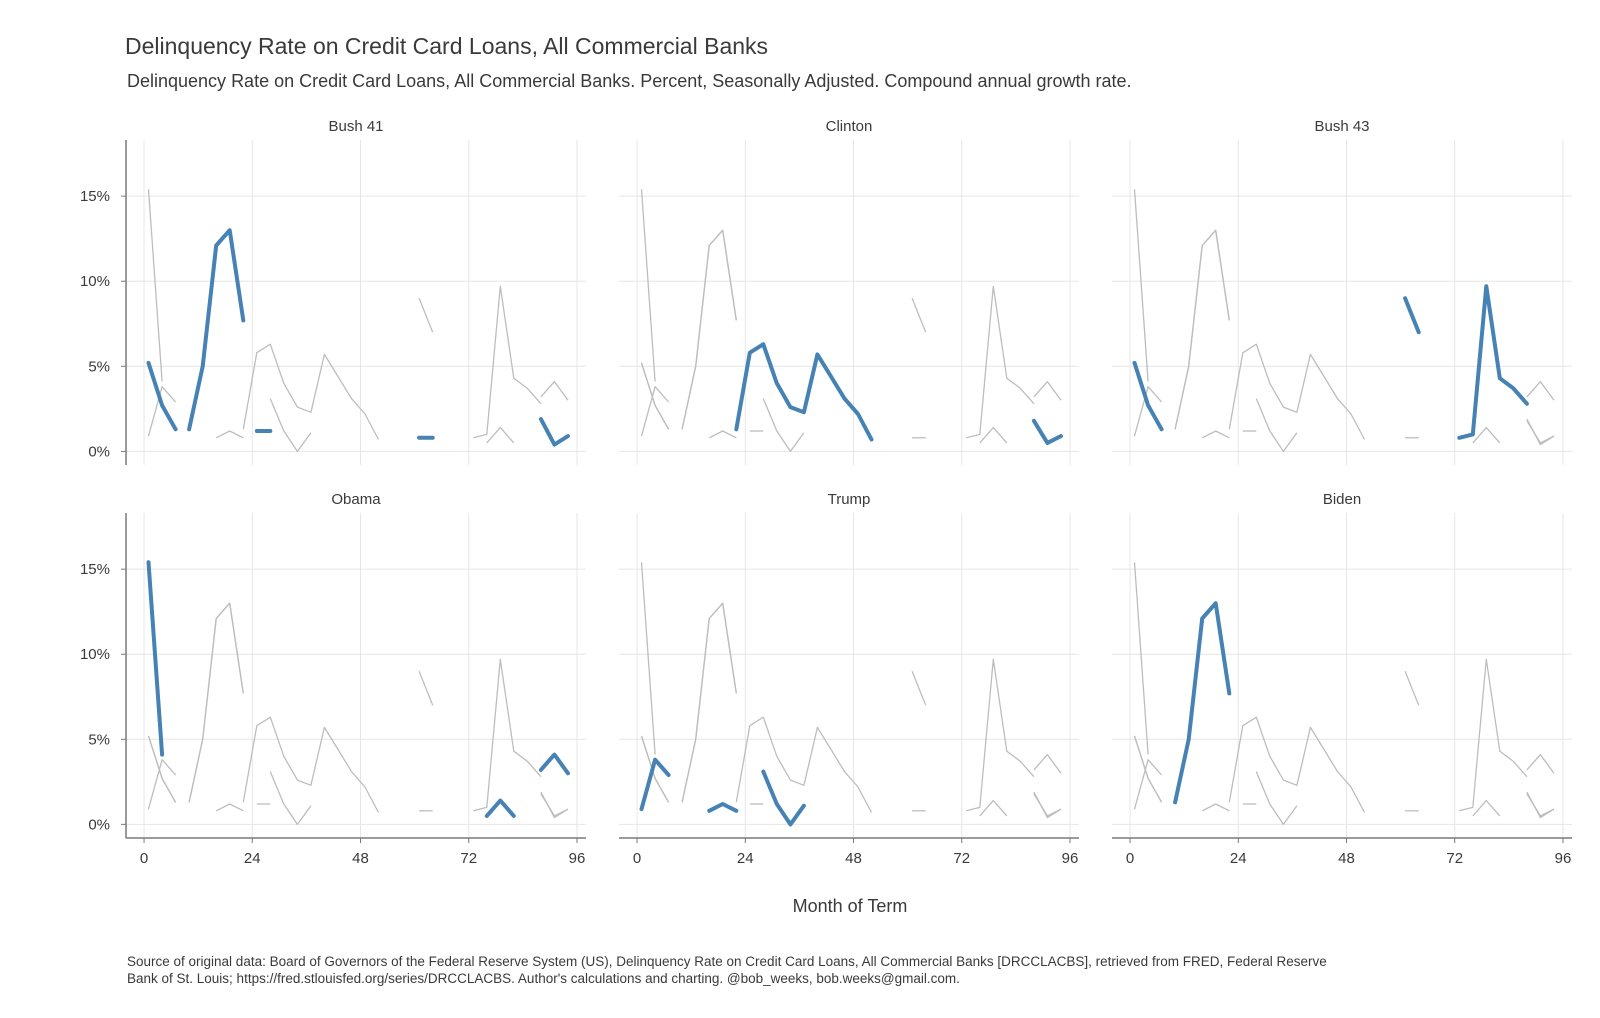  Describe the element at coordinates (849, 499) in the screenshot. I see `panel-title-trump: Trump` at that location.